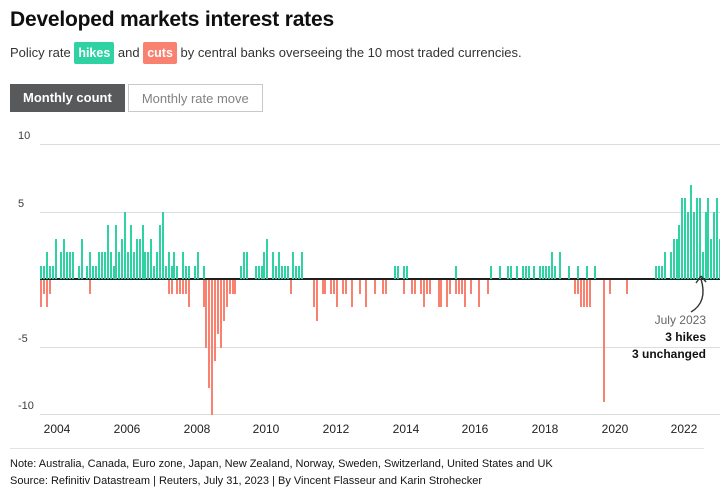  What do you see at coordinates (698, 294) in the screenshot?
I see `annotation-arrow-icon` at bounding box center [698, 294].